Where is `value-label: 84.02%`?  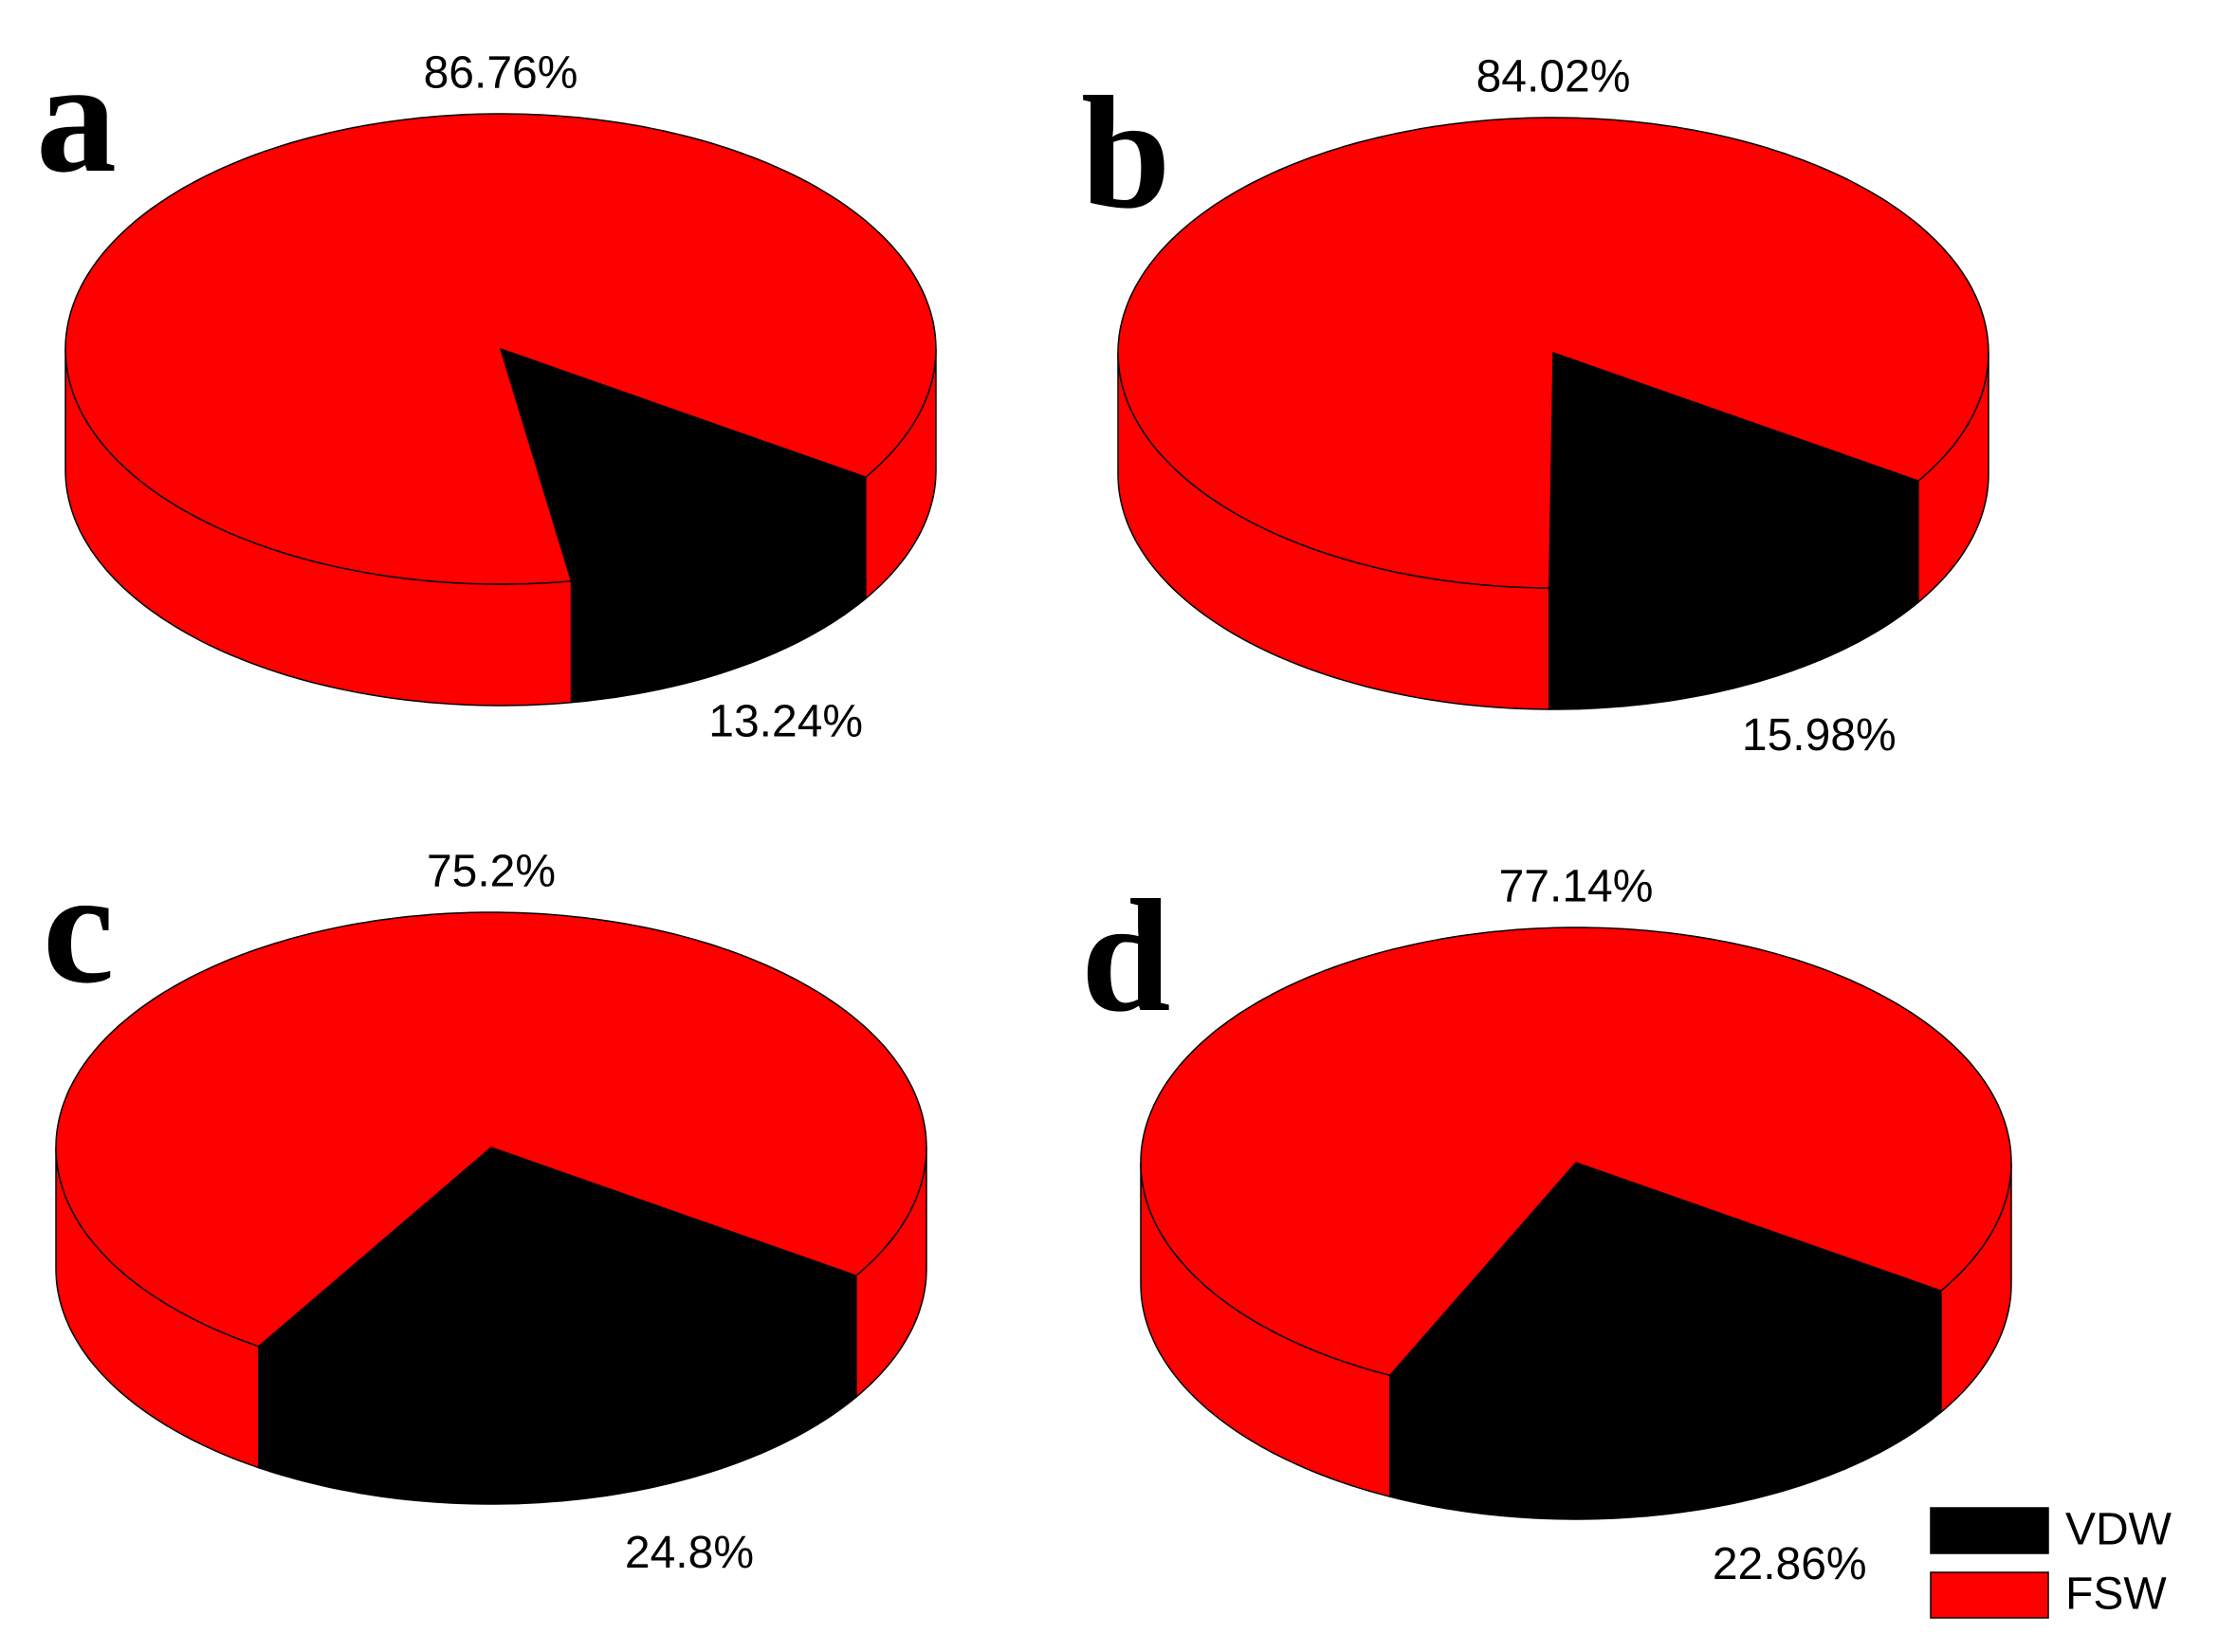 value-label: 84.02% is located at coordinates (1553, 77).